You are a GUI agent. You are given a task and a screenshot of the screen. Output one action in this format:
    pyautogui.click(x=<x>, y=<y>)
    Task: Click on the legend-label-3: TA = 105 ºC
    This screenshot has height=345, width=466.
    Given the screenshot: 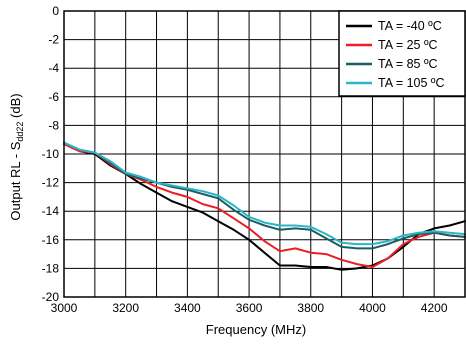 What is the action you would take?
    pyautogui.click(x=411, y=83)
    